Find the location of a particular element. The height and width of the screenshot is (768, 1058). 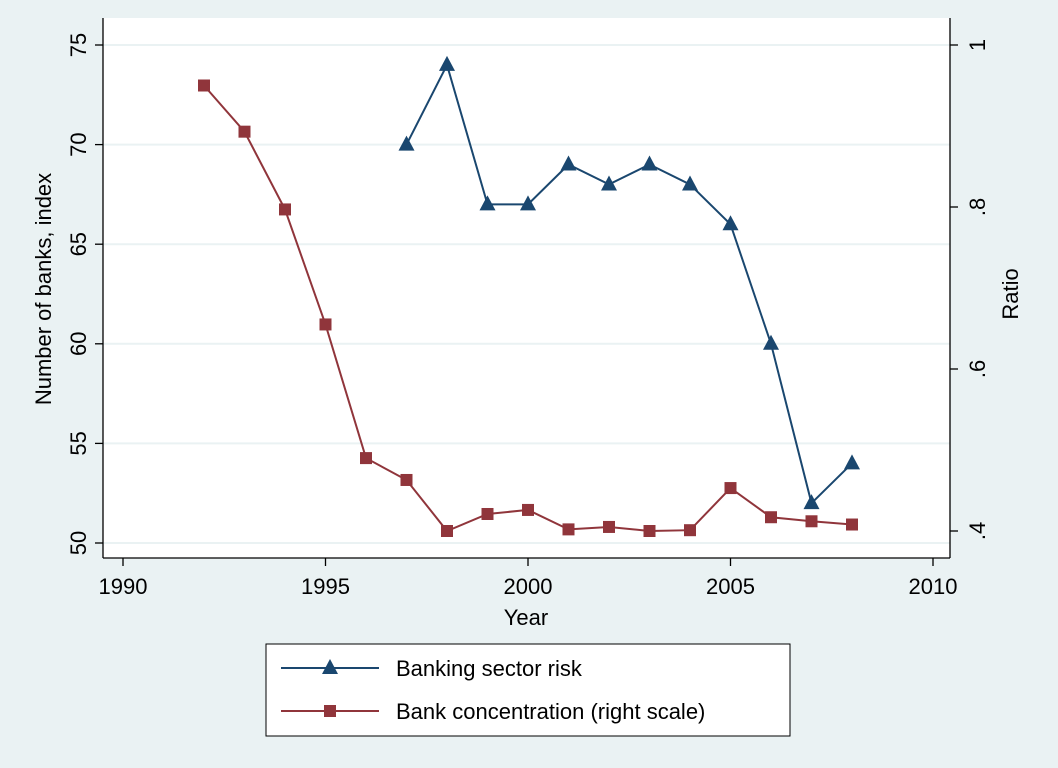

y-left-tick-label: 65 is located at coordinates (78, 244).